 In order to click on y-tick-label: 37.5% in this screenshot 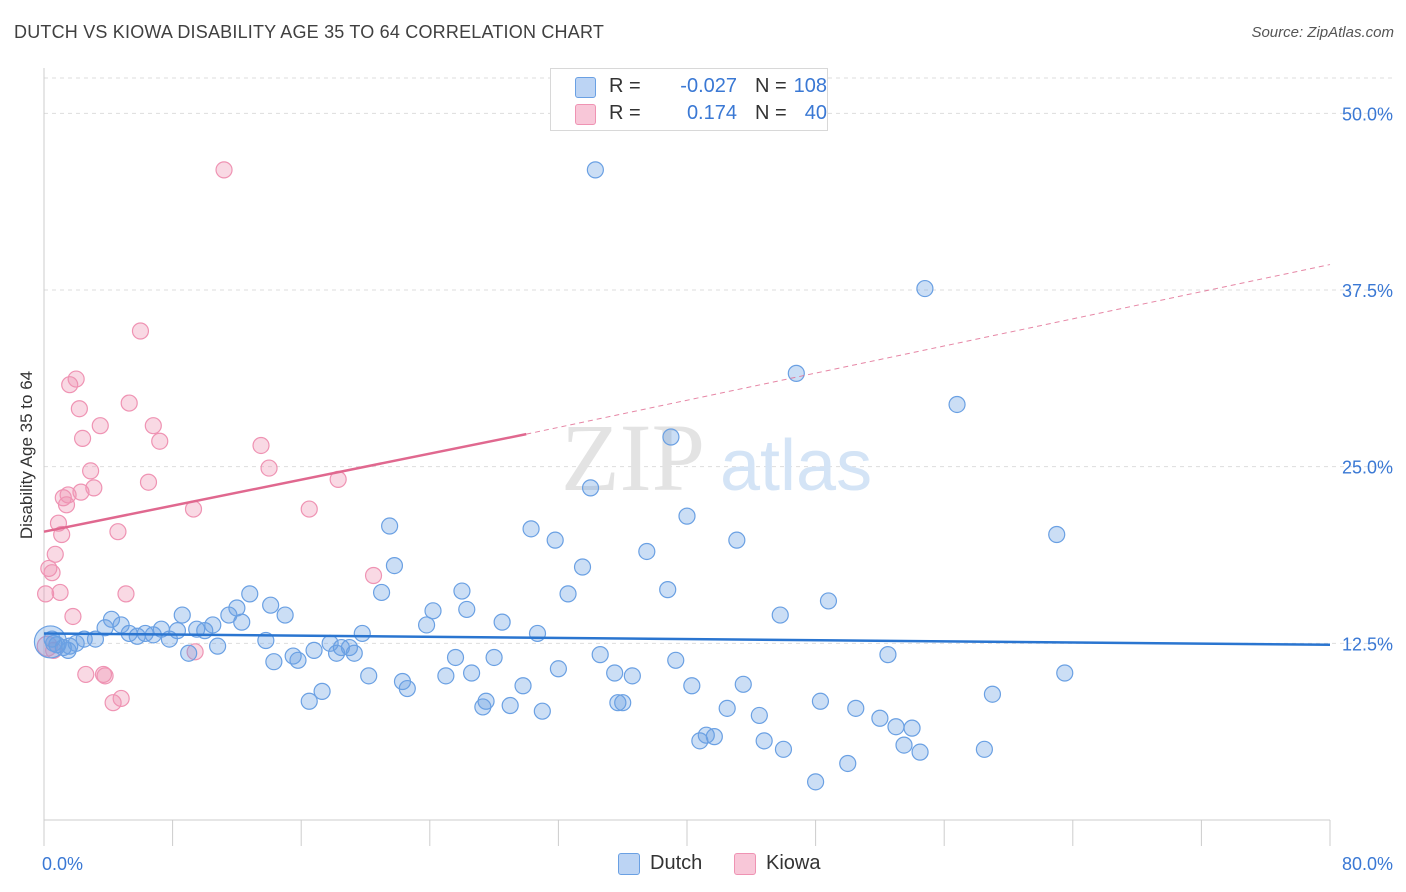, I will do `click(1367, 291)`.